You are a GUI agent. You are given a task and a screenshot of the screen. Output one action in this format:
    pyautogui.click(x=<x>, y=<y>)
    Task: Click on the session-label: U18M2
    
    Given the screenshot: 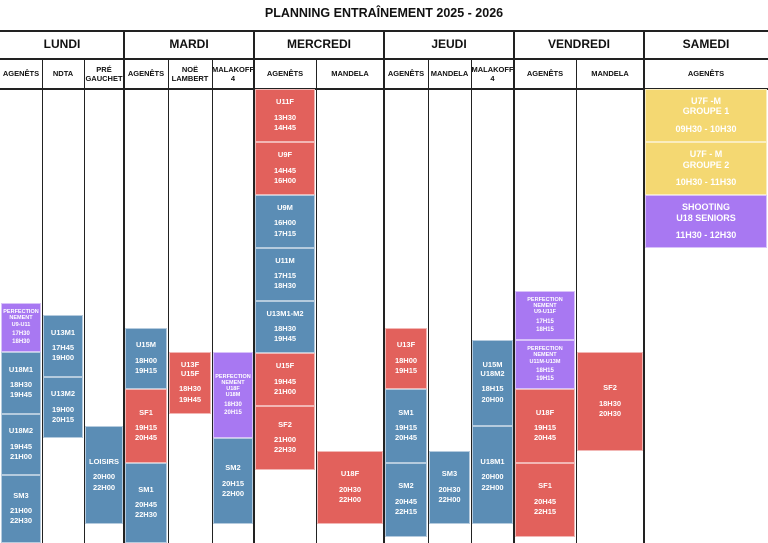 What is the action you would take?
    pyautogui.click(x=21, y=430)
    